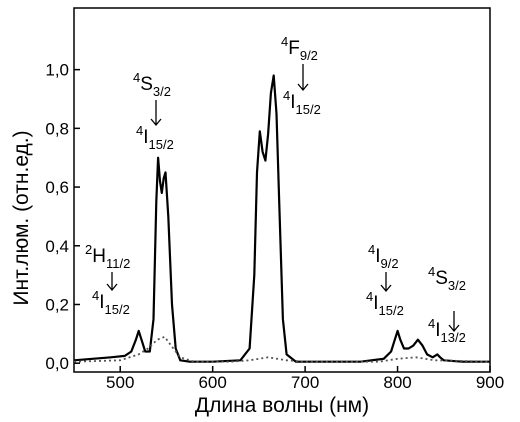  I want to click on y-tick-label: 0,6, so click(57, 187).